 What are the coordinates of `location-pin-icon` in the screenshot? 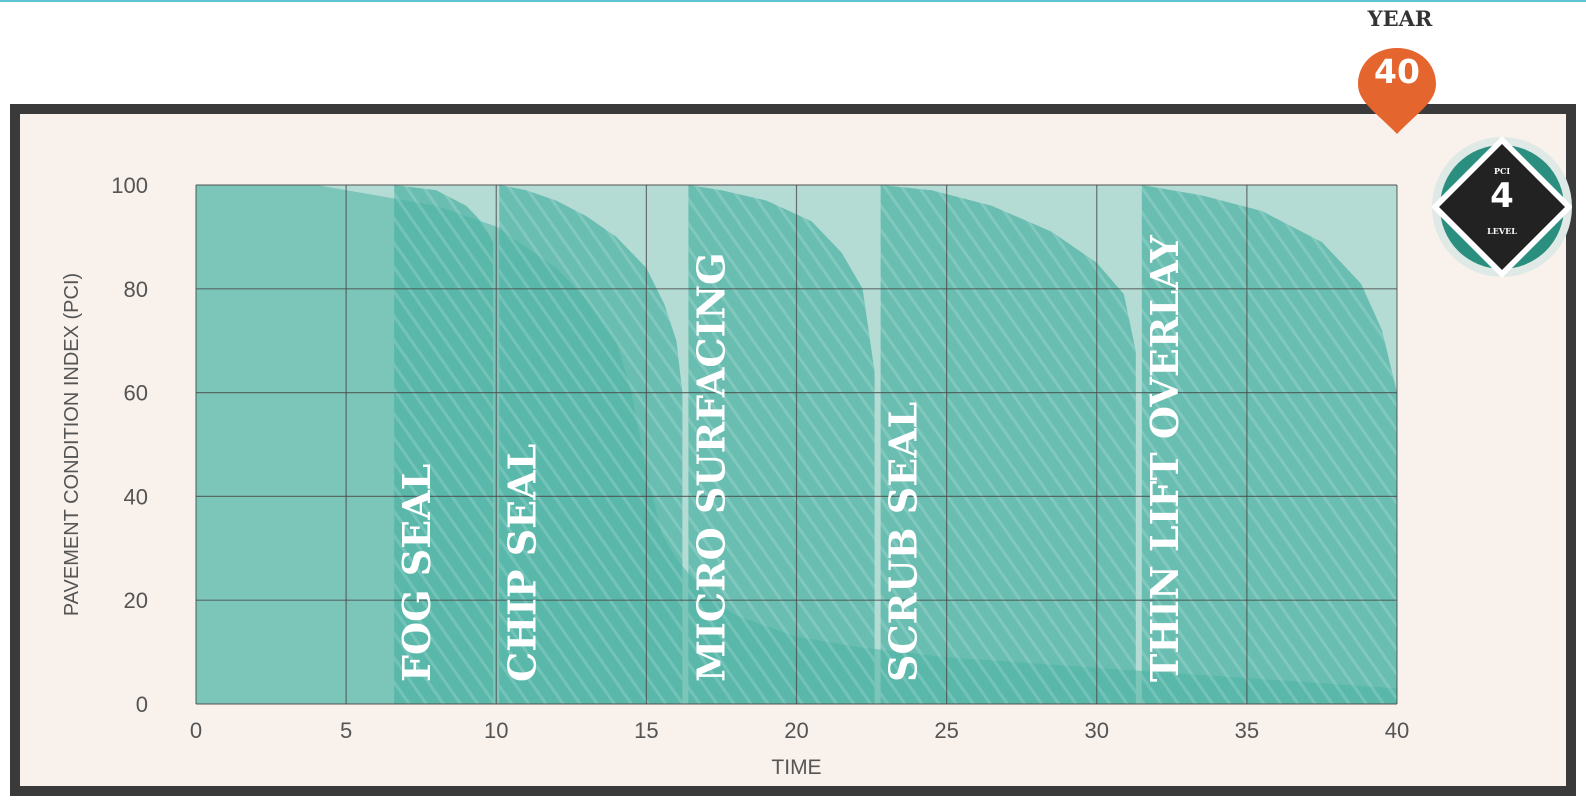 It's located at (1397, 91).